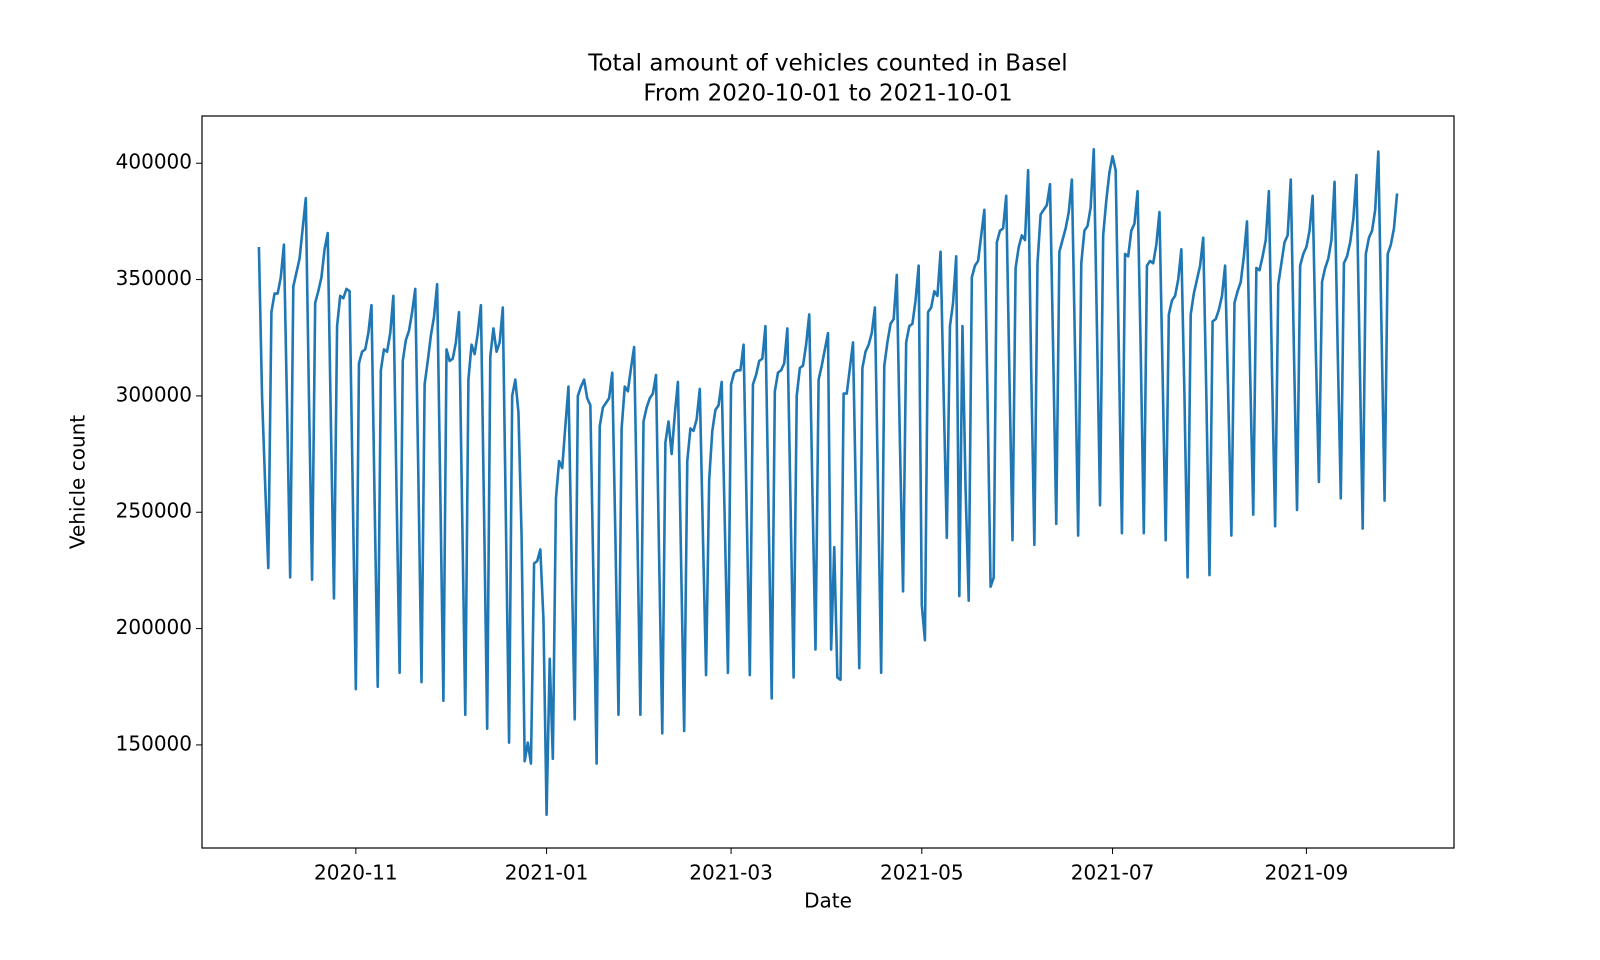 This screenshot has width=1600, height=960. I want to click on x-tick-label: 2021-07, so click(1113, 873).